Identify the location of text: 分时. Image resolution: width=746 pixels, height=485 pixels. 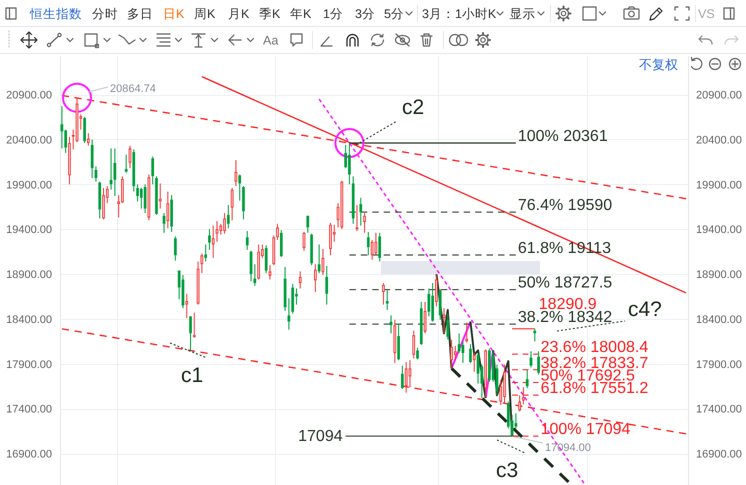
(105, 14).